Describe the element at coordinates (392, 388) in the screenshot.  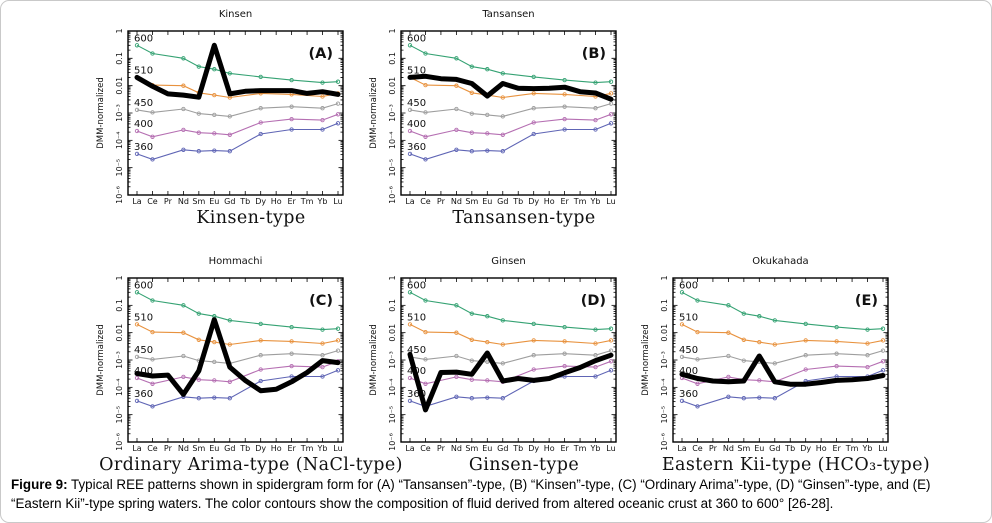
I see `y-tick-label: 10⁻⁴` at that location.